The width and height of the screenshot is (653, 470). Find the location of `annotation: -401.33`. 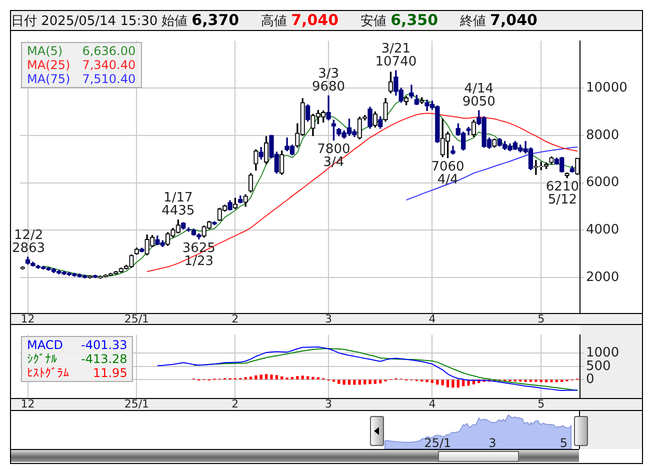

annotation: -401.33 is located at coordinates (104, 345).